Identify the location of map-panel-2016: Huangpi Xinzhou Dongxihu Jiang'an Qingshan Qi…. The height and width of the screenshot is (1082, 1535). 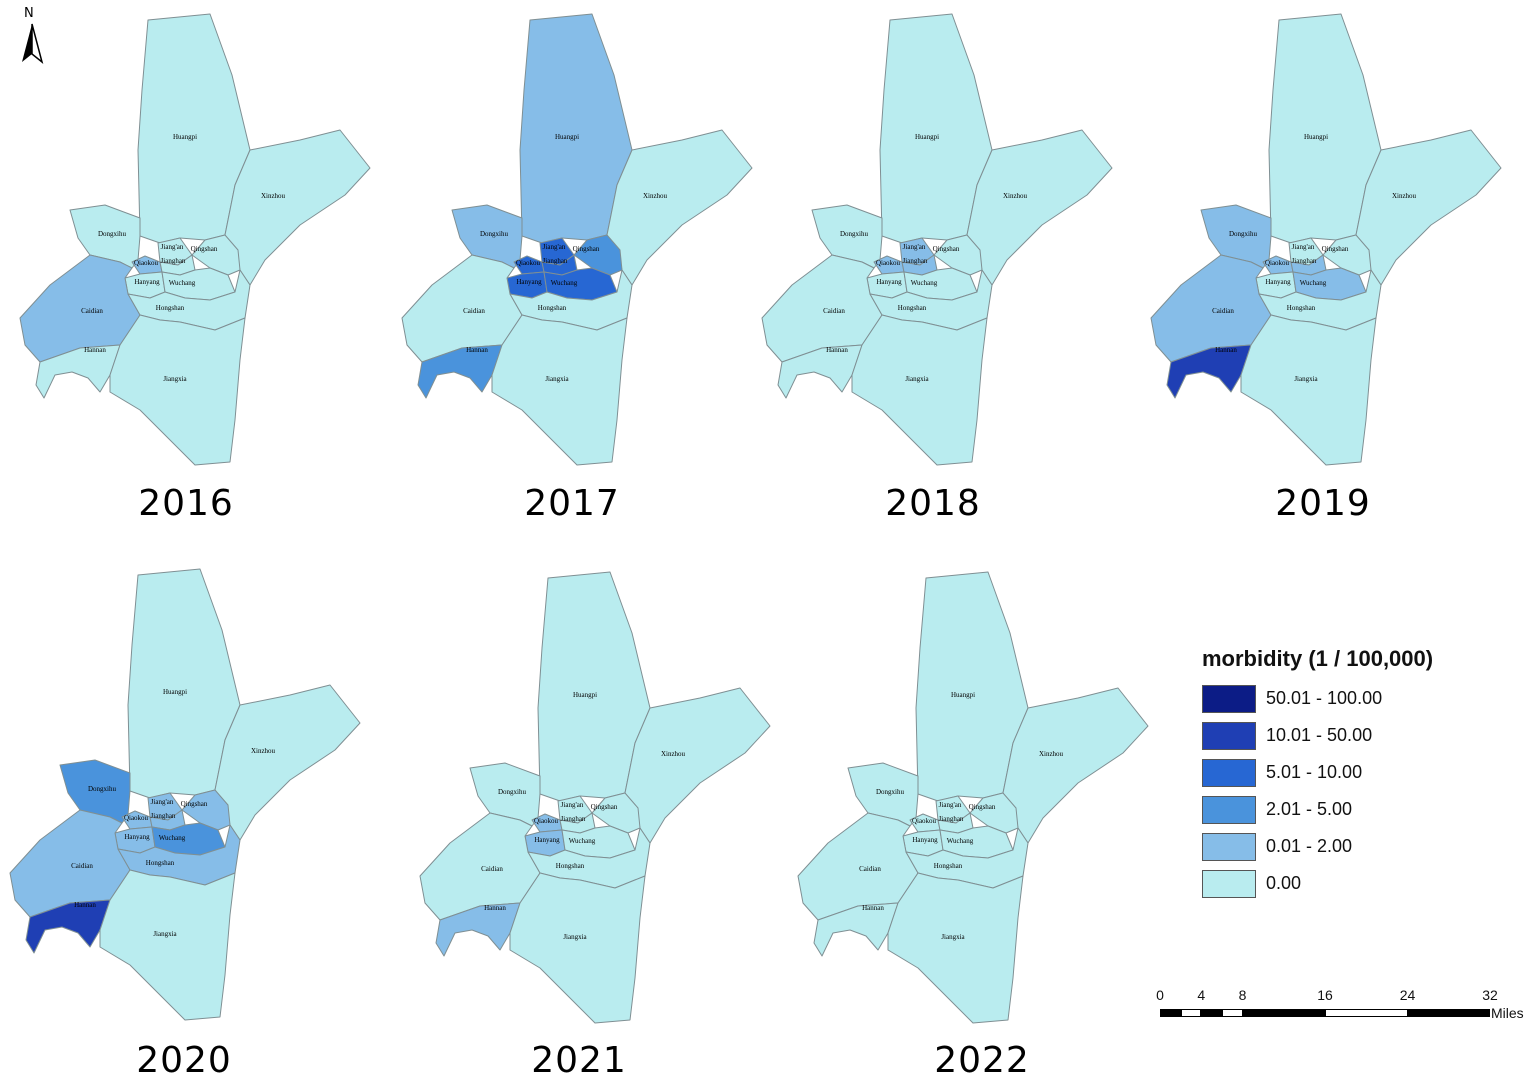
(195, 239).